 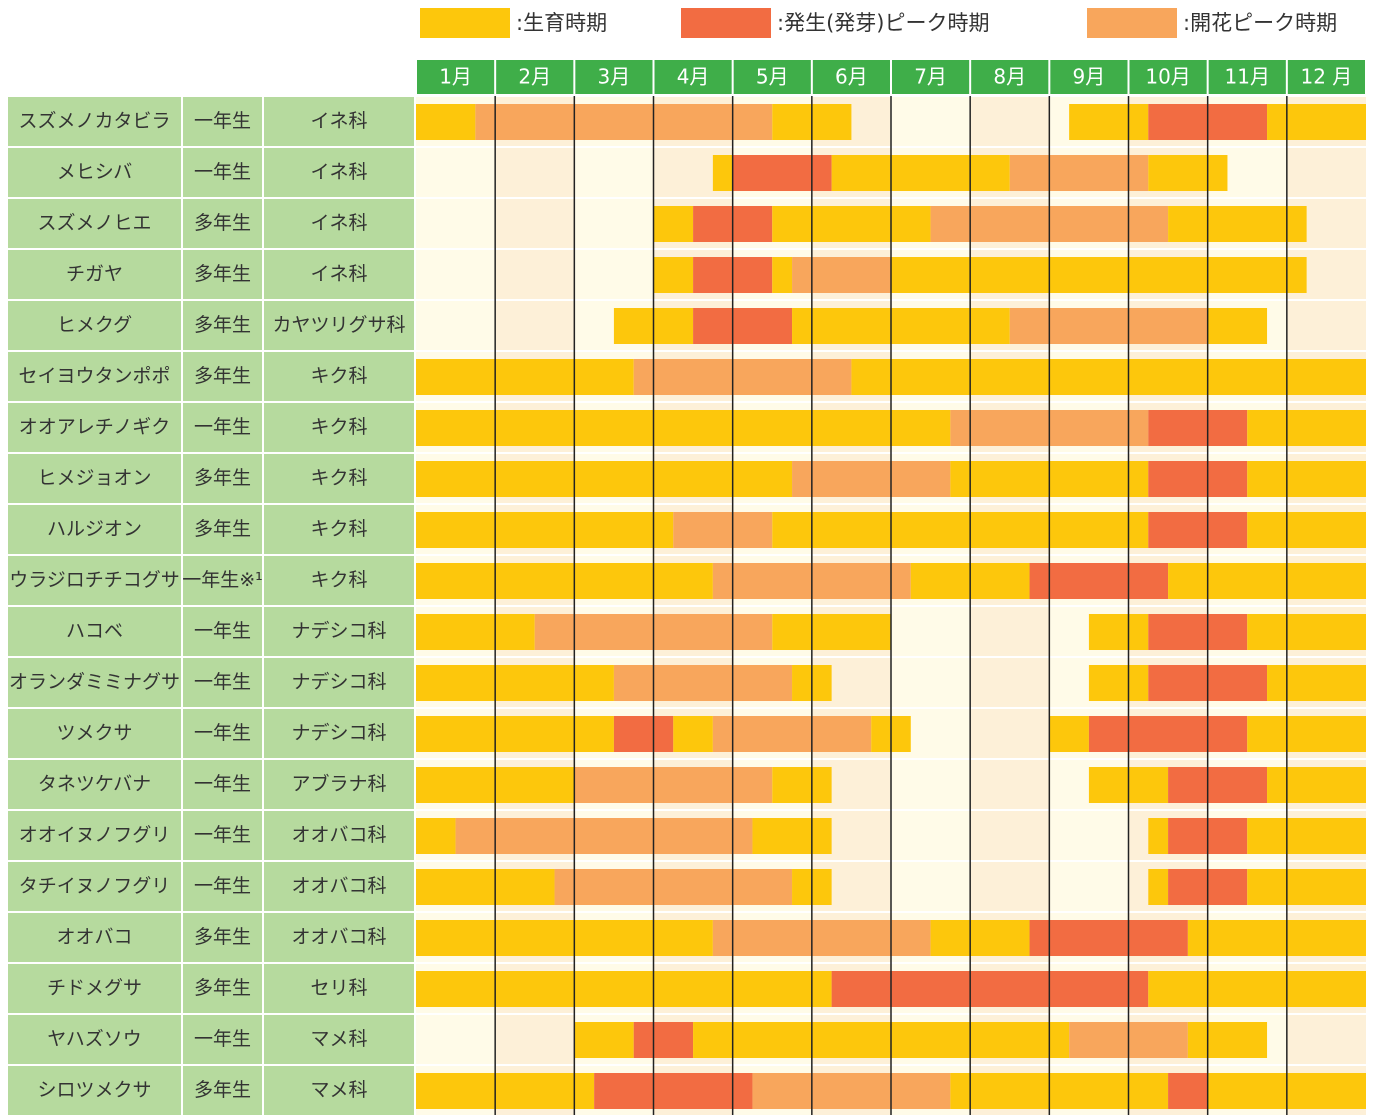 I want to click on table-name: オオアレチノギク, so click(x=94, y=427).